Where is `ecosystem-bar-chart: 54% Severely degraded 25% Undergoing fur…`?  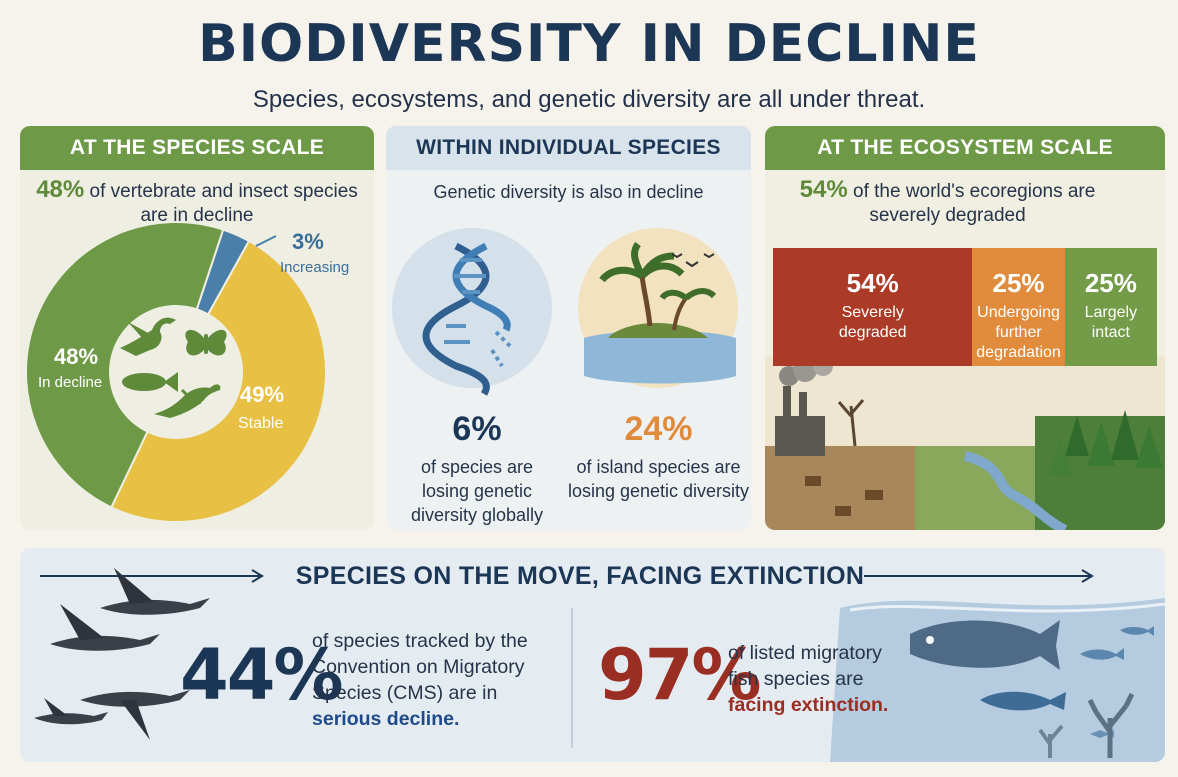 ecosystem-bar-chart: 54% Severely degraded 25% Undergoing fur… is located at coordinates (965, 307).